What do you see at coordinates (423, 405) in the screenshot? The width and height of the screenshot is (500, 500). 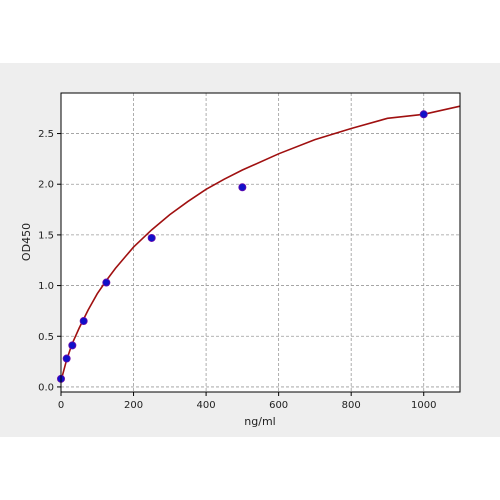 I see `x-tick-label: 1000` at bounding box center [423, 405].